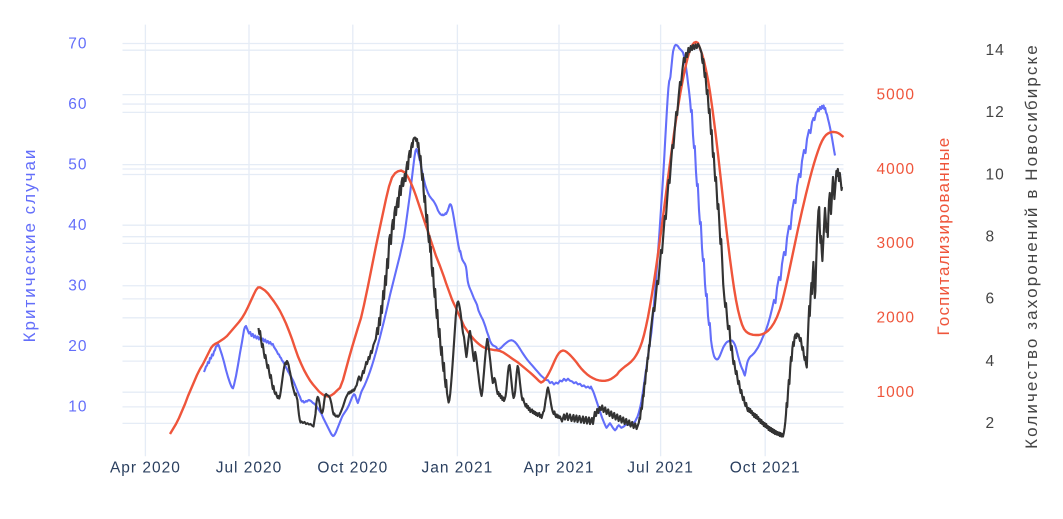 The width and height of the screenshot is (1063, 519). I want to click on svg-text: 60, so click(77, 104).